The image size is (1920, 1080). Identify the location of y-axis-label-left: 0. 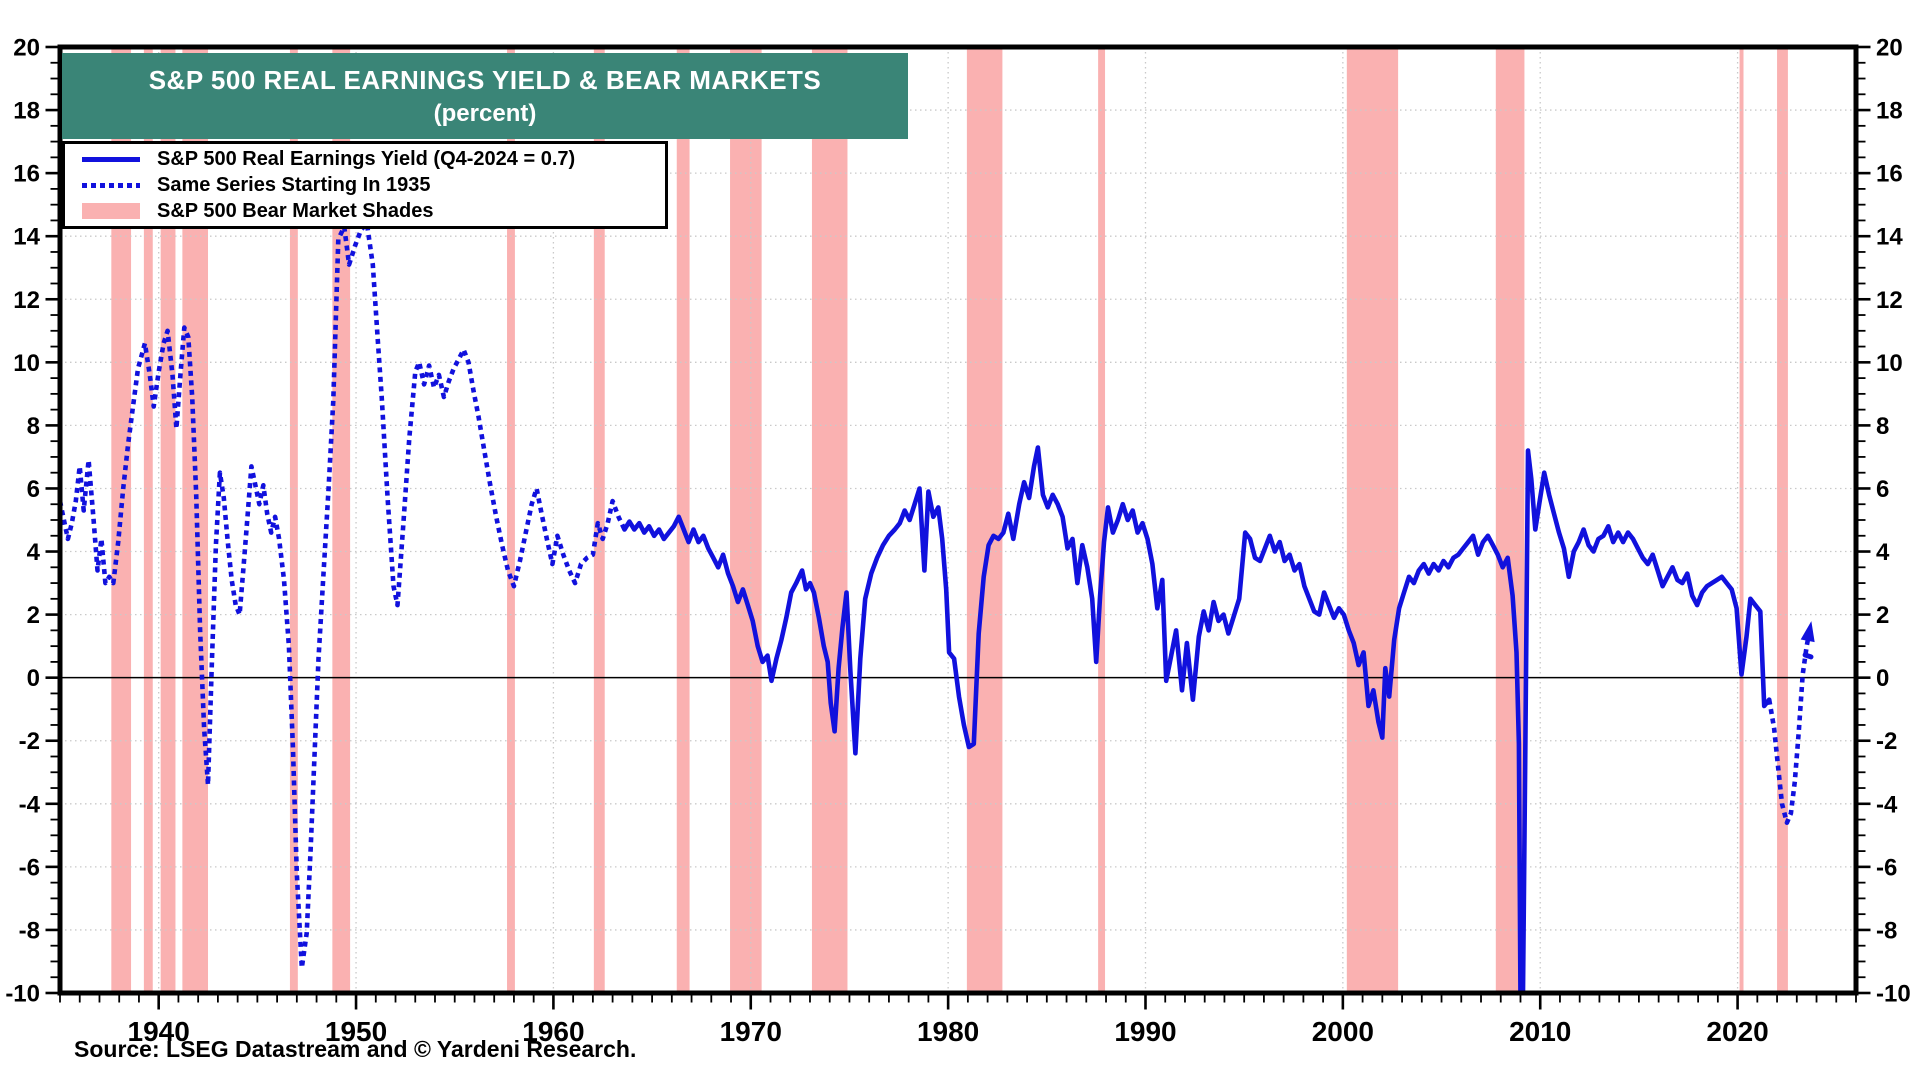
(33, 678).